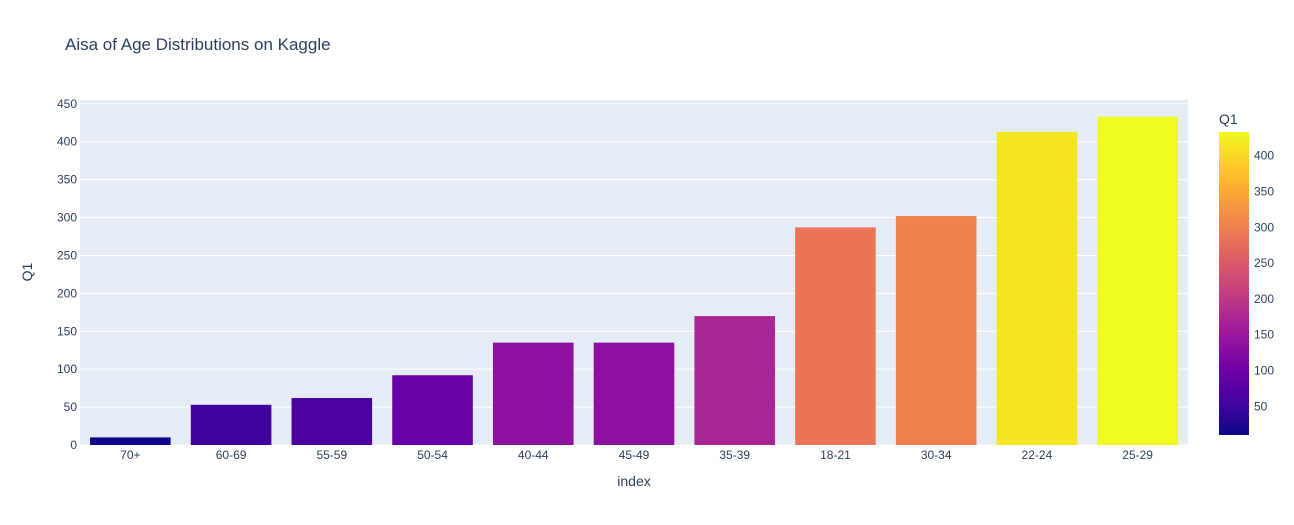 The height and width of the screenshot is (525, 1294). Describe the element at coordinates (835, 455) in the screenshot. I see `x-tick-label: 18-21` at that location.